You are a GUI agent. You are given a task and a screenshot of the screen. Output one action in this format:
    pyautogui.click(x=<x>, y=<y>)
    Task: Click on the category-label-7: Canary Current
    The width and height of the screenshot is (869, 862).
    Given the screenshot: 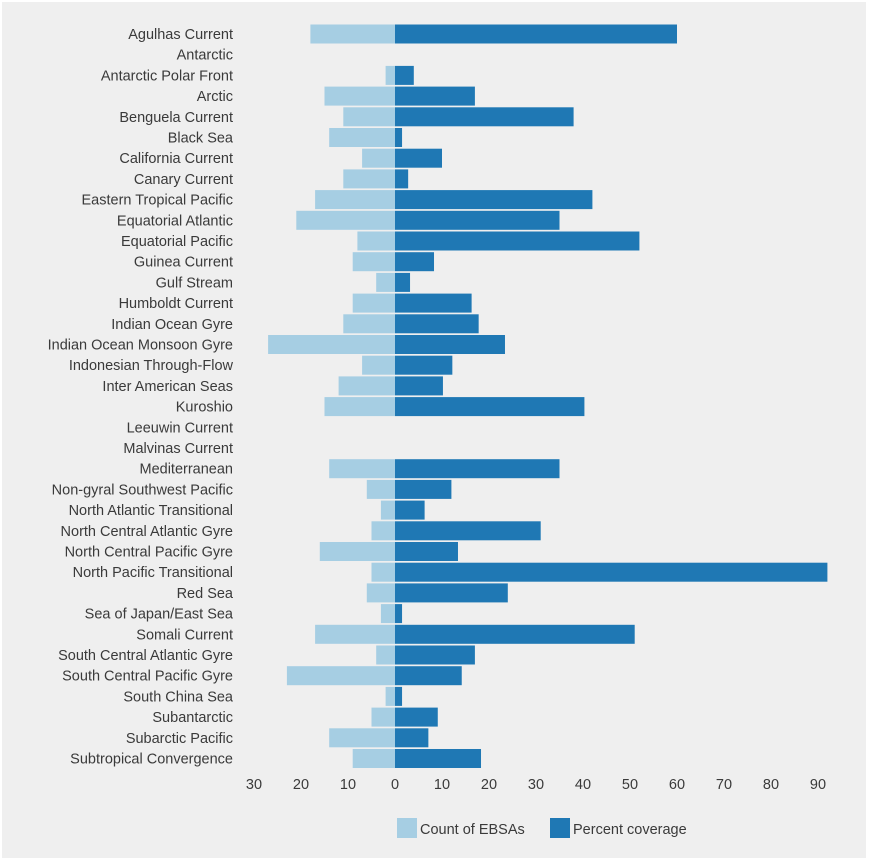 What is the action you would take?
    pyautogui.click(x=183, y=180)
    